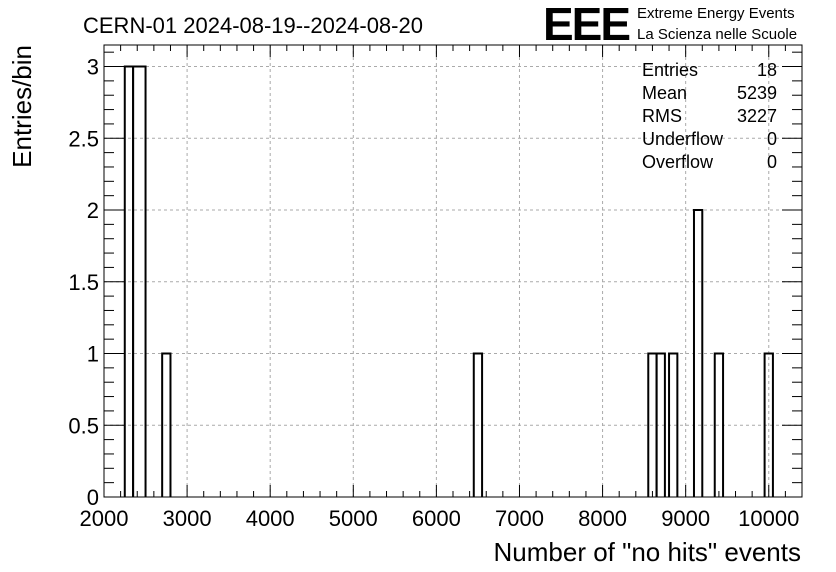 This screenshot has width=836, height=572. What do you see at coordinates (187, 518) in the screenshot?
I see `x-tick-label: 3000` at bounding box center [187, 518].